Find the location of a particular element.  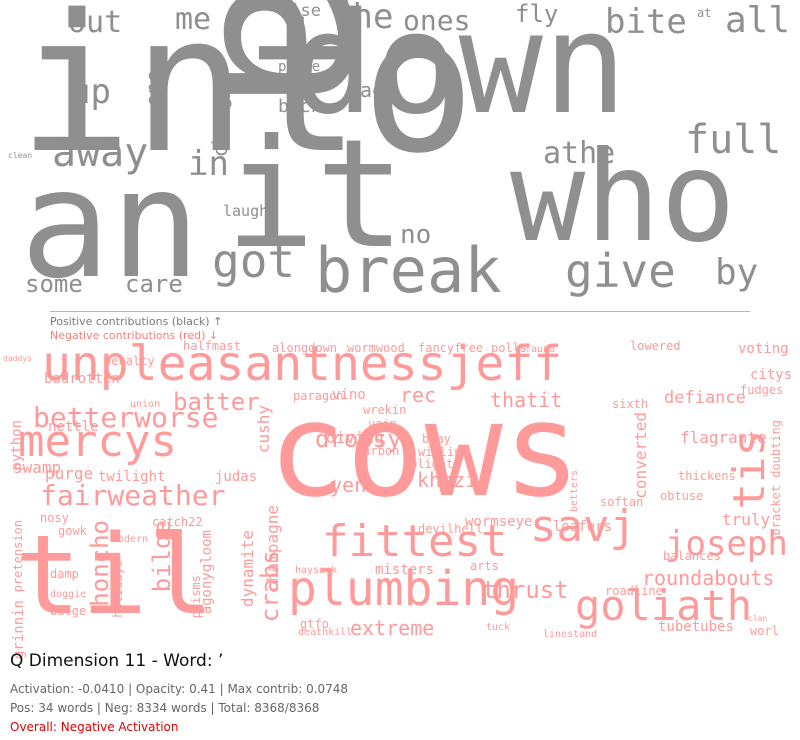

negative-word: bracket doubting is located at coordinates (776, 478).